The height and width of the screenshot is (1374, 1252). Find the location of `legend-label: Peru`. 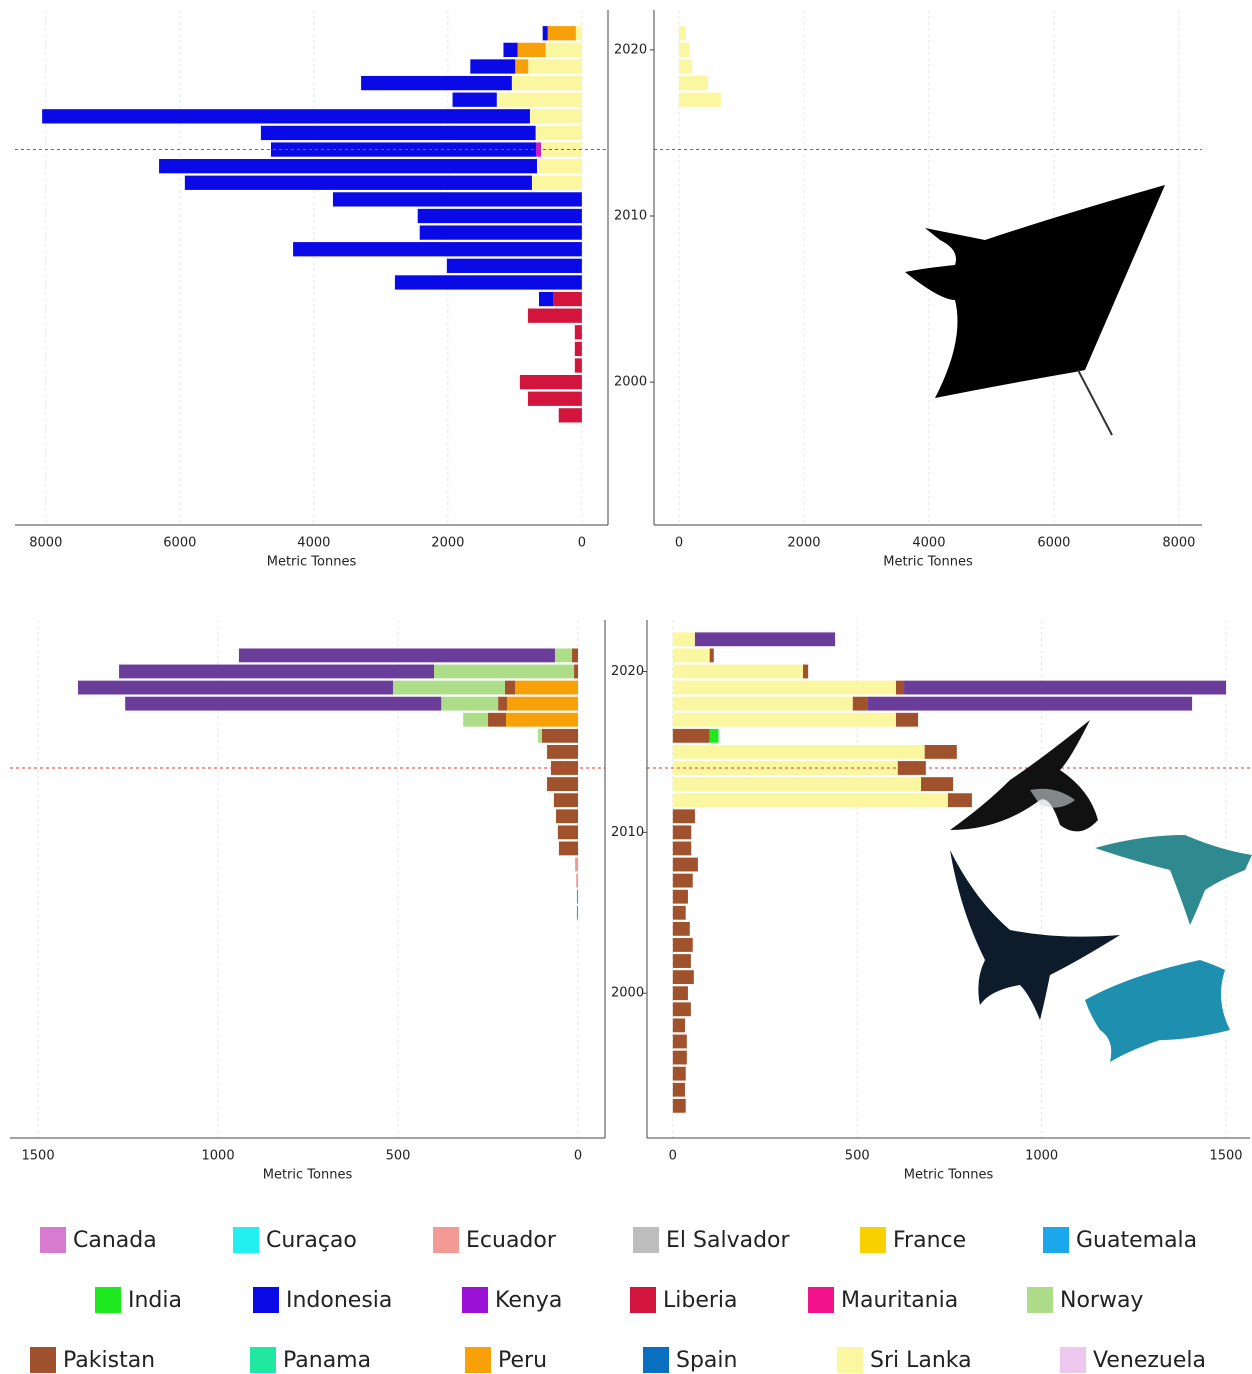

legend-label: Peru is located at coordinates (522, 1360).